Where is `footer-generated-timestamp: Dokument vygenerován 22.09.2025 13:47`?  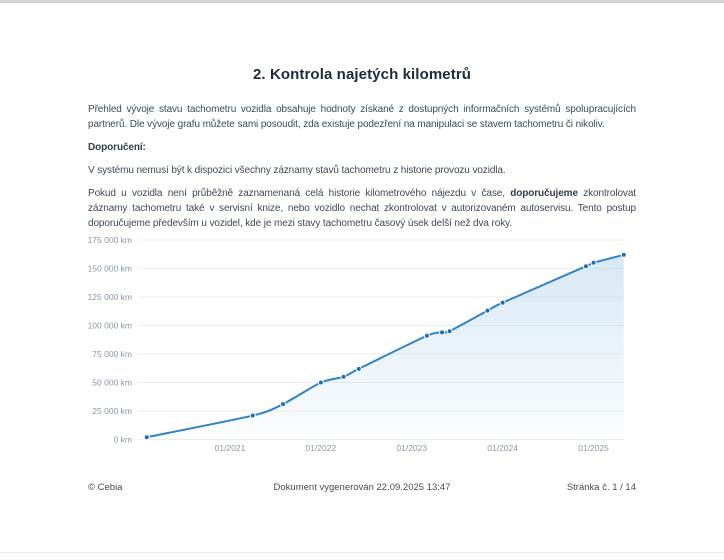 footer-generated-timestamp: Dokument vygenerován 22.09.2025 13:47 is located at coordinates (362, 487).